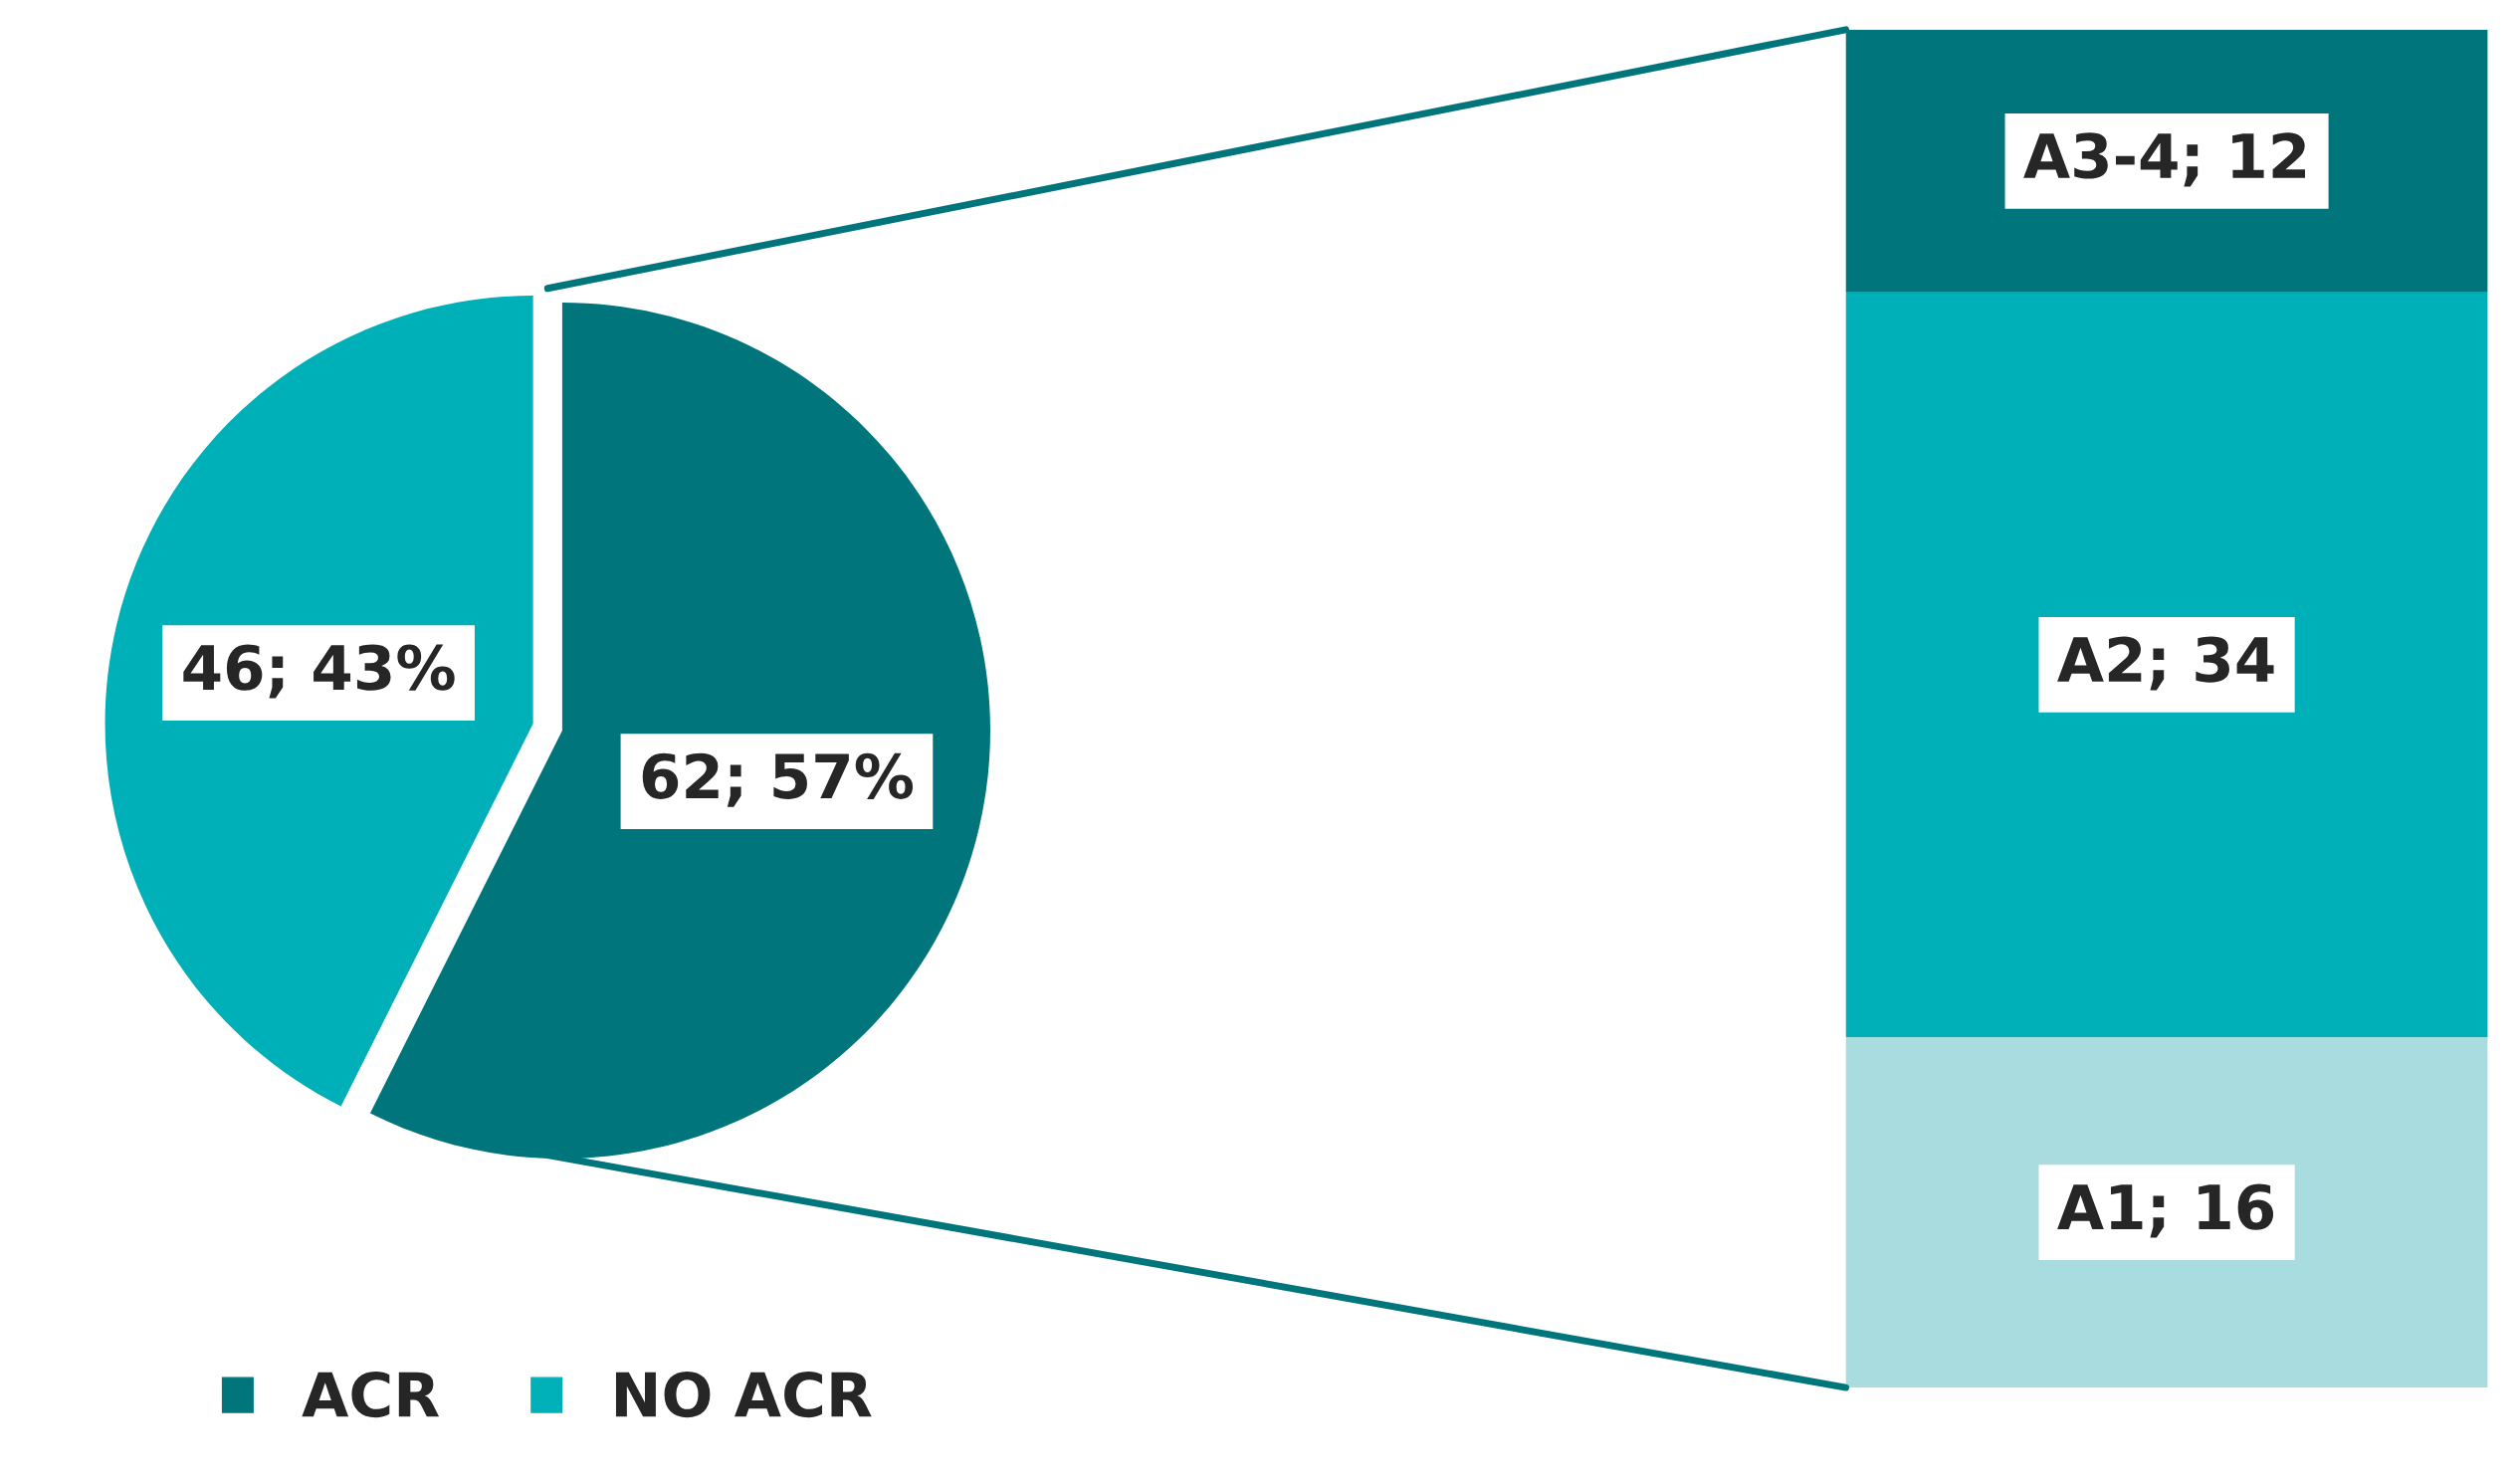 Image resolution: width=2518 pixels, height=1484 pixels. Describe the element at coordinates (2165, 664) in the screenshot. I see `data-label: A2; 34` at that location.